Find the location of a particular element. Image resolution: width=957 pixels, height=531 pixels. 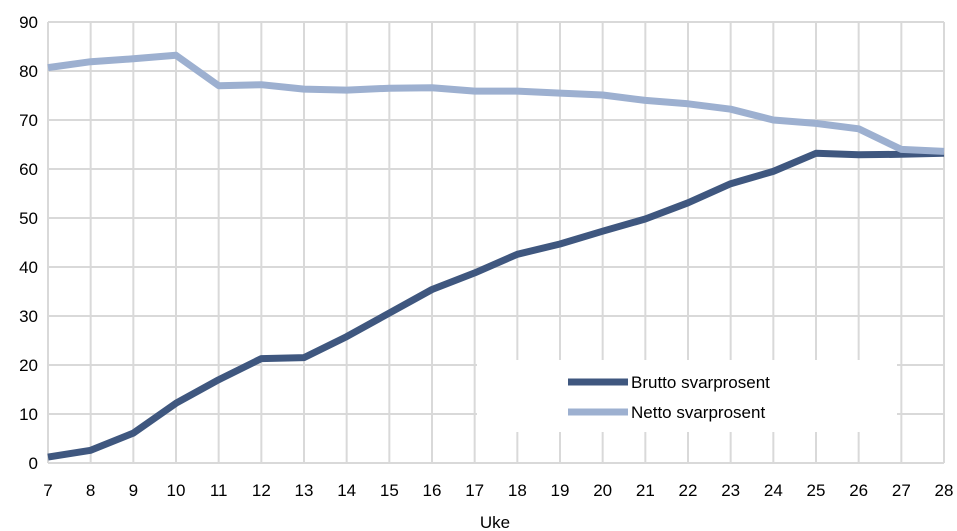

x-tick-label: 22 is located at coordinates (688, 490).